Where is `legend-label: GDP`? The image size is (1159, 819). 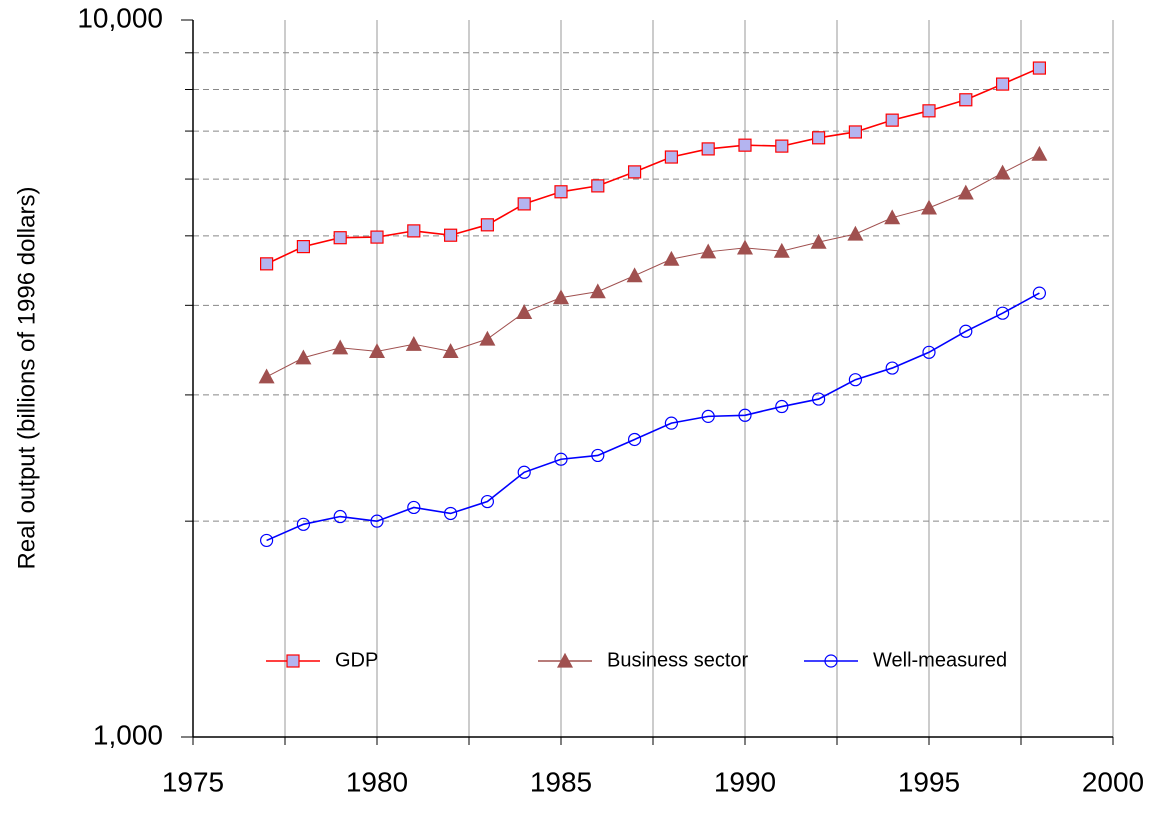 legend-label: GDP is located at coordinates (356, 660).